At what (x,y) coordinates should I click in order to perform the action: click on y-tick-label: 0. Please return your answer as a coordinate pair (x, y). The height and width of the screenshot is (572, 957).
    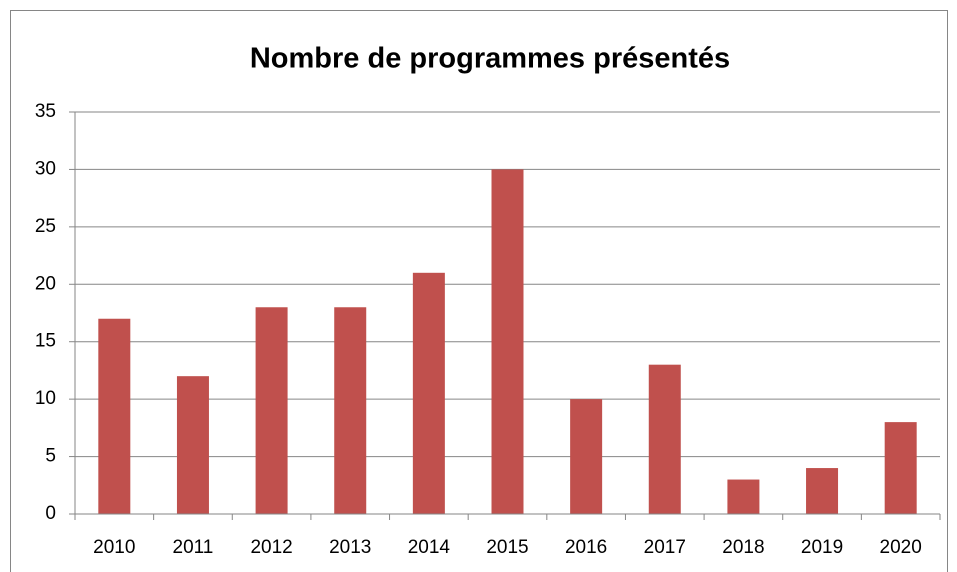
    Looking at the image, I should click on (50, 513).